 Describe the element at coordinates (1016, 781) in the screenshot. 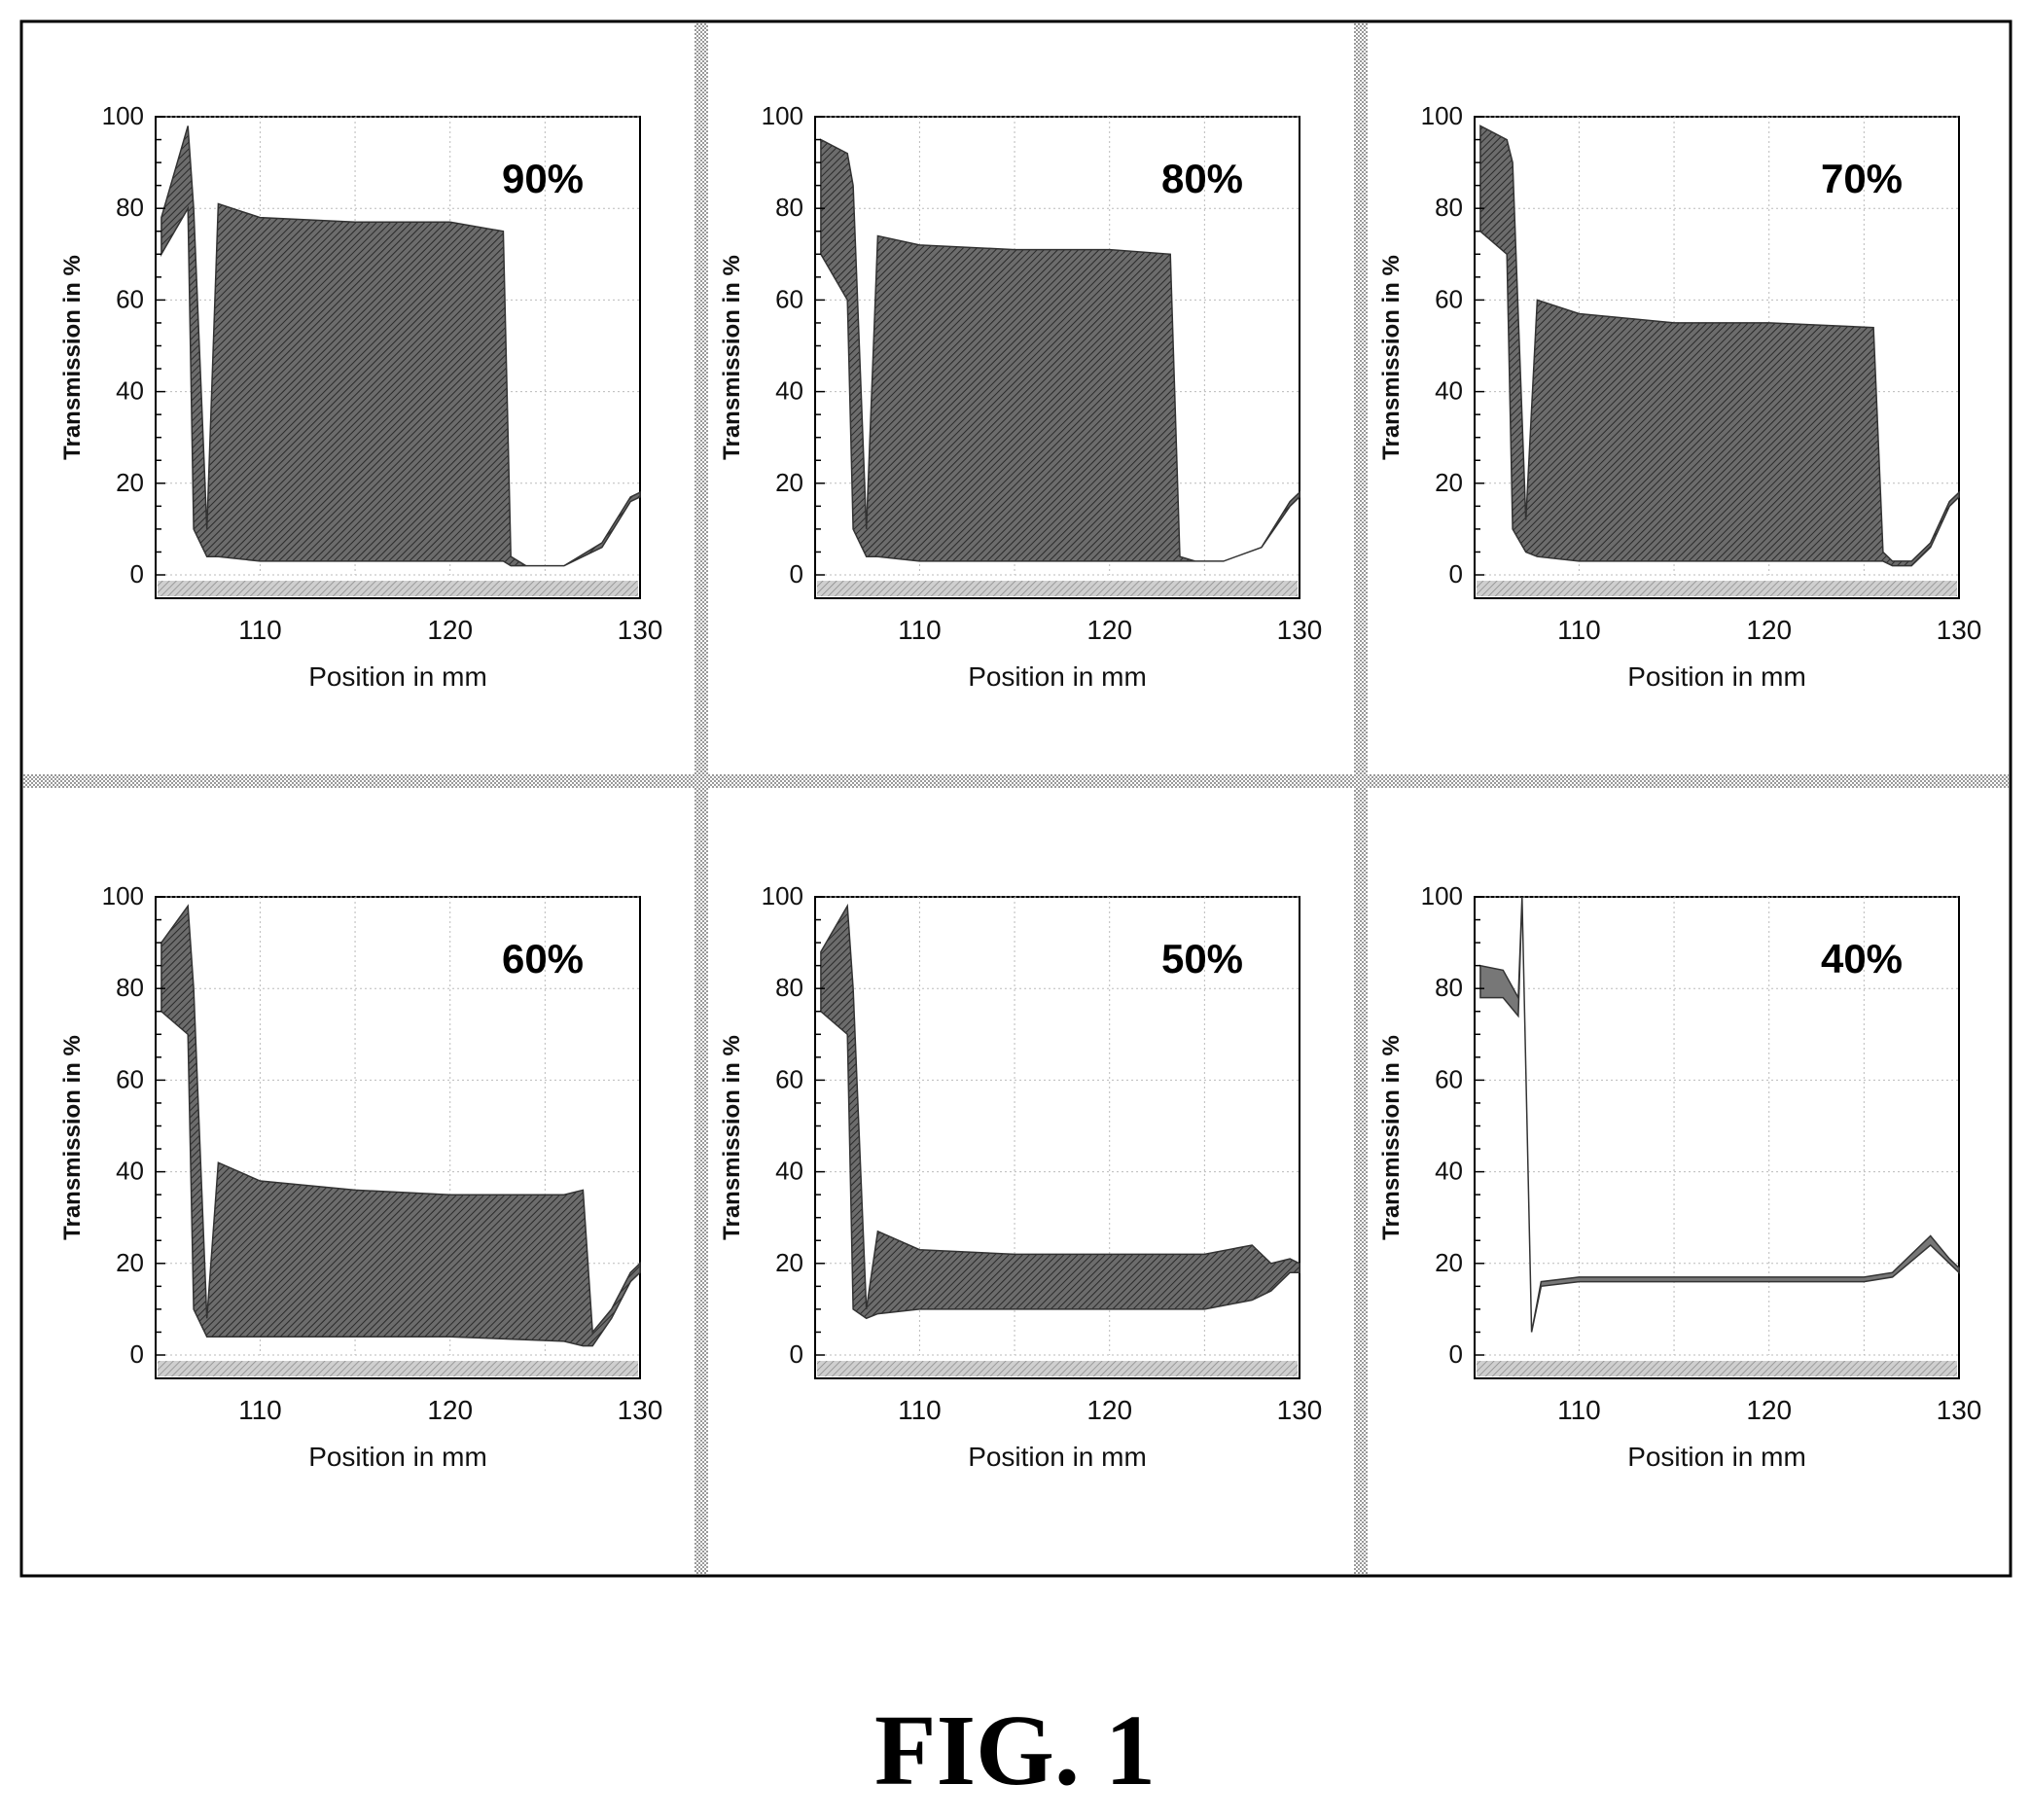

I see `divider-horizontal` at that location.